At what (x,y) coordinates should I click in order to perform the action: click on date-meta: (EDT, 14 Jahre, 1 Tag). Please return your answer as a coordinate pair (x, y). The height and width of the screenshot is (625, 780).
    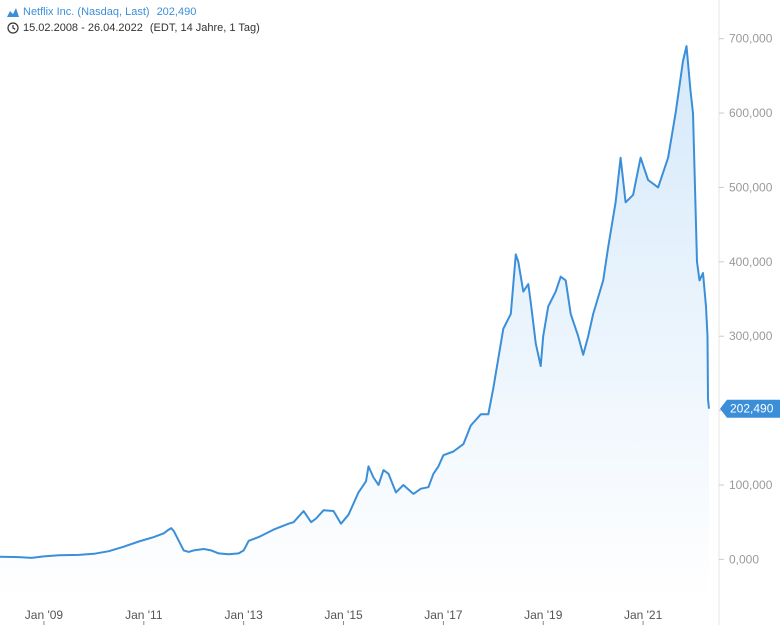
    Looking at the image, I should click on (204, 28).